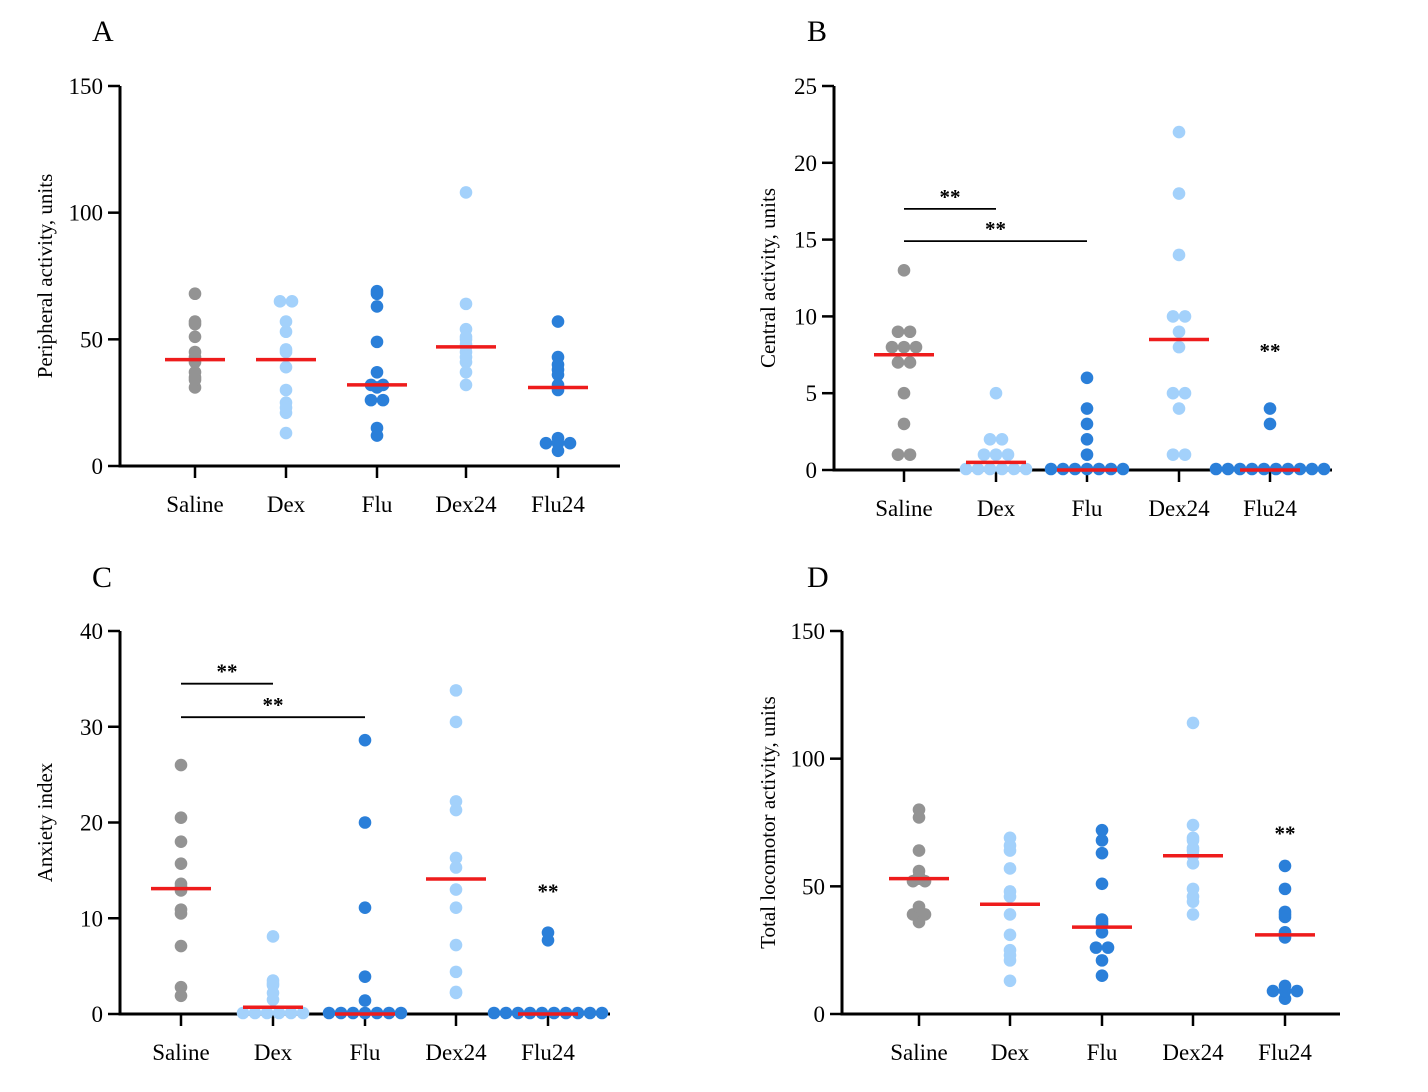 The width and height of the screenshot is (1428, 1092). Describe the element at coordinates (919, 1052) in the screenshot. I see `x-tick-label: Saline` at that location.